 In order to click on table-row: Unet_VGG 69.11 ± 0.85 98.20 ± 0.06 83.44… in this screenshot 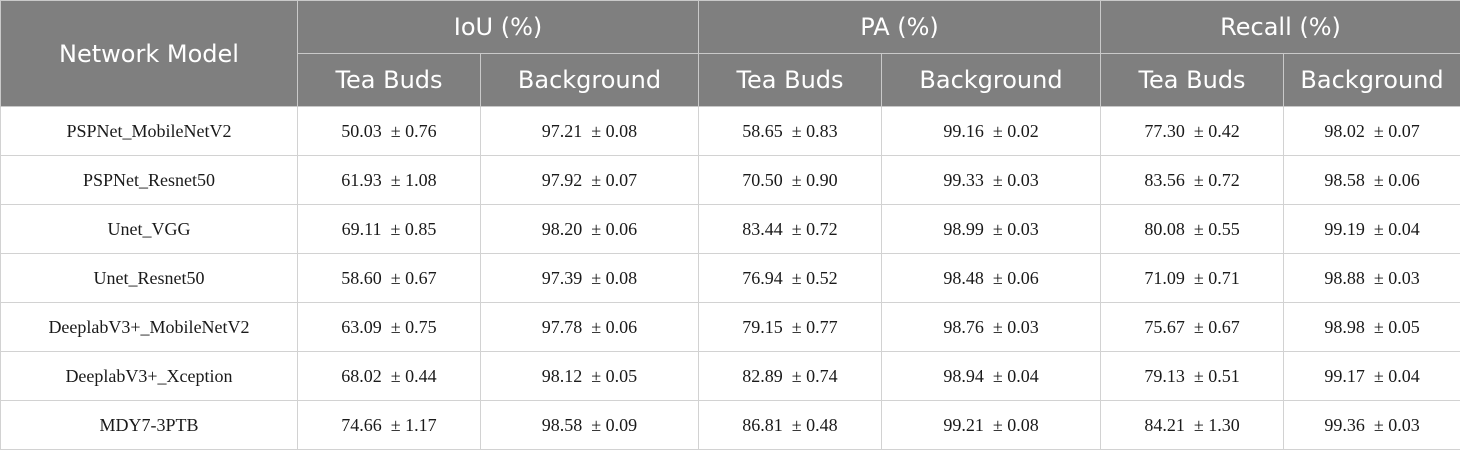, I will do `click(730, 229)`.